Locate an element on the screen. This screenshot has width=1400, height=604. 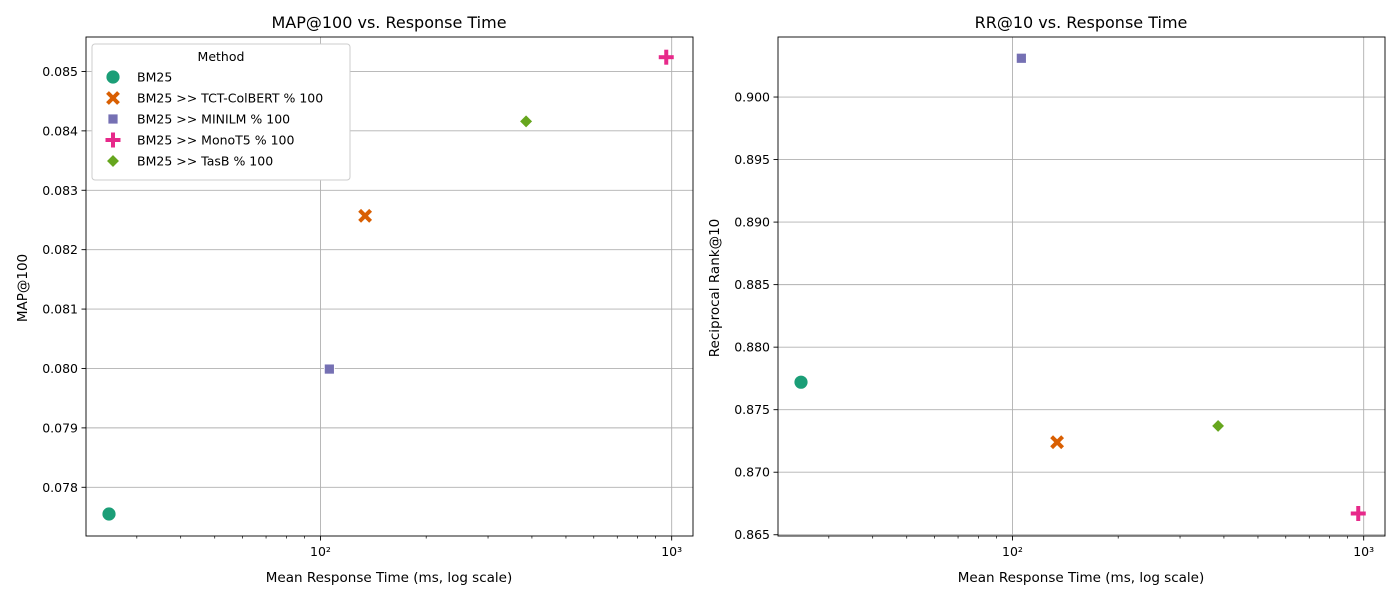
y-tick-label: 0.870 is located at coordinates (752, 472).